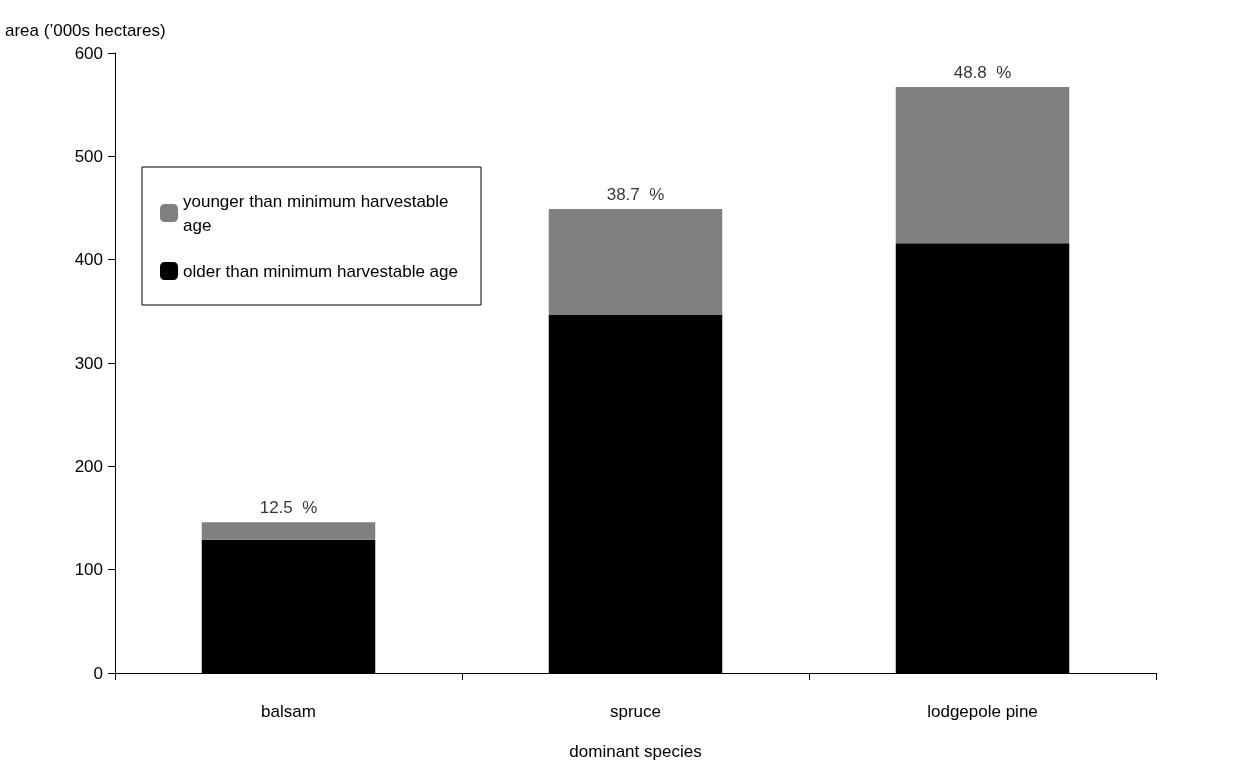 This screenshot has height=766, width=1241. I want to click on x-tick-label: spruce, so click(635, 711).